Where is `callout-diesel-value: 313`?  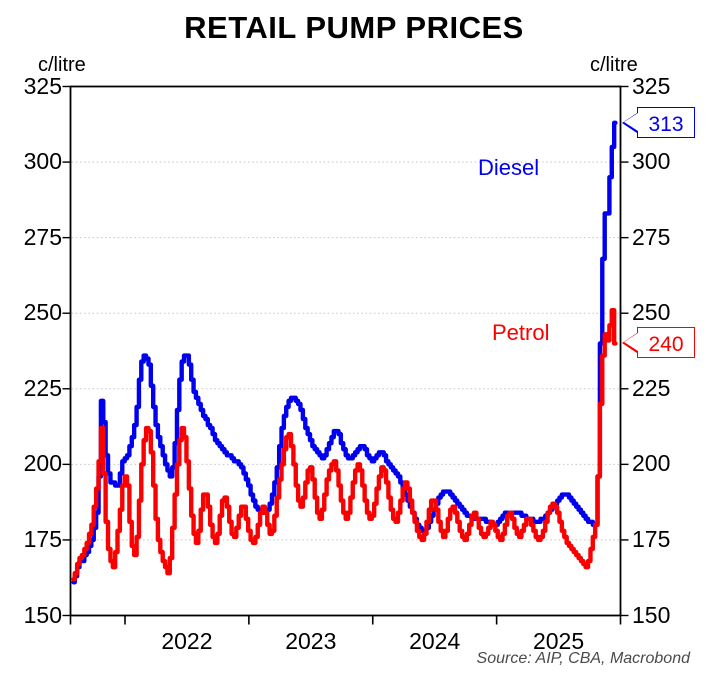
callout-diesel-value: 313 is located at coordinates (666, 122).